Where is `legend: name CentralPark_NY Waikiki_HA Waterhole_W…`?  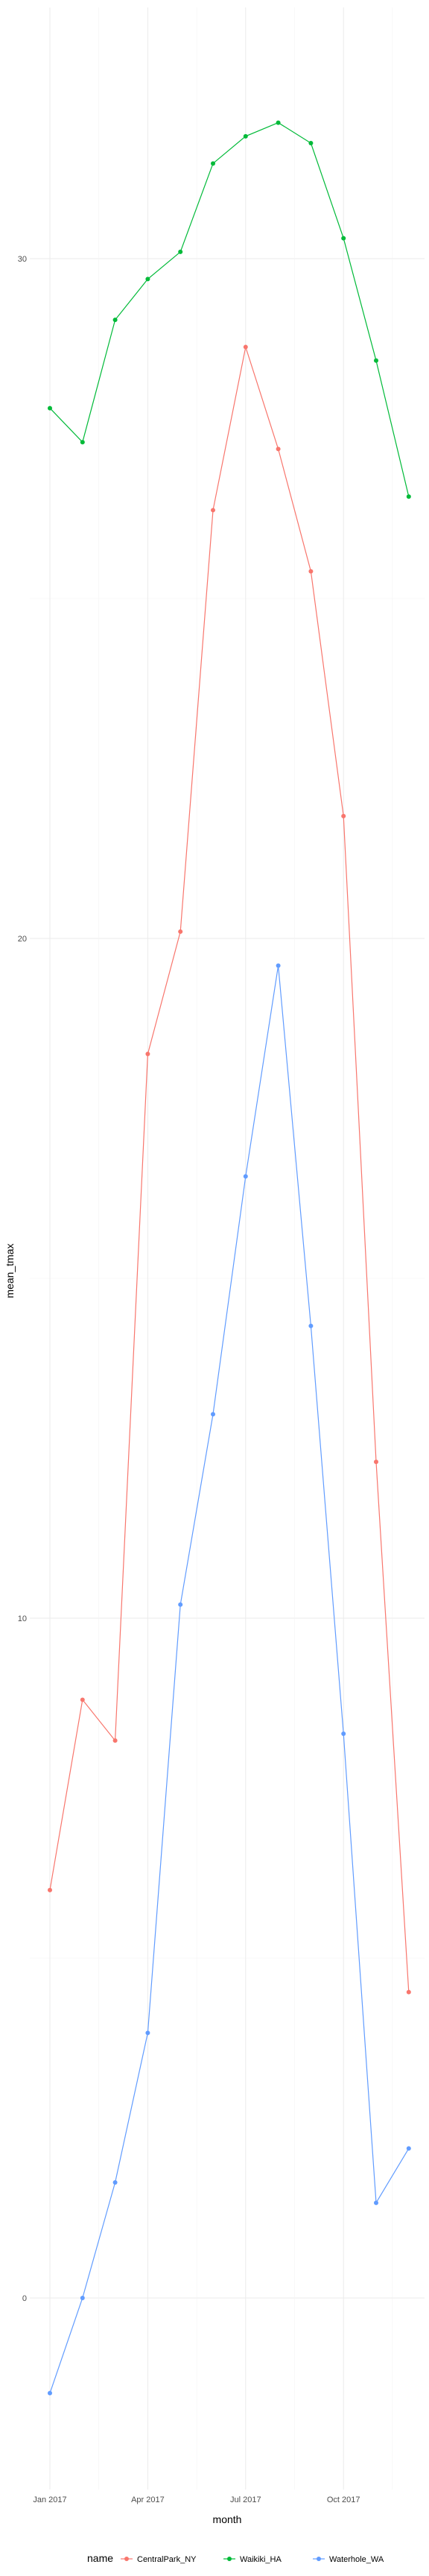 legend: name CentralPark_NY Waikiki_HA Waterhole_W… is located at coordinates (235, 2558).